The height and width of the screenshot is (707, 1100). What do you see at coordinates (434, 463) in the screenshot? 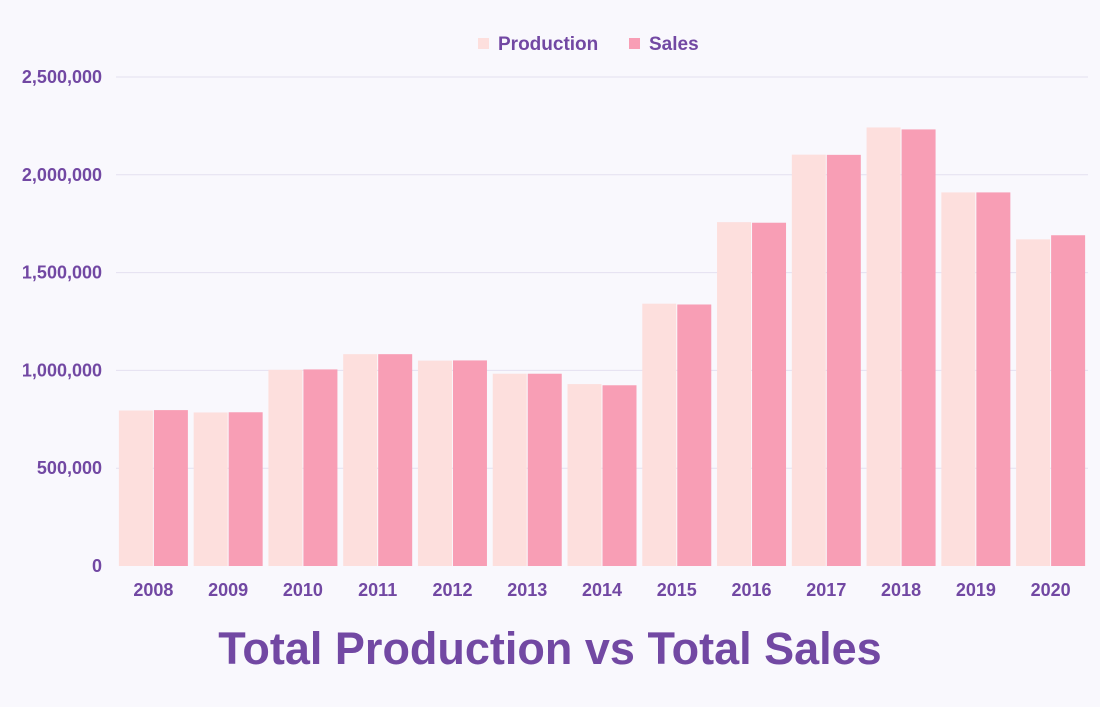
I see `bar-production-2012` at bounding box center [434, 463].